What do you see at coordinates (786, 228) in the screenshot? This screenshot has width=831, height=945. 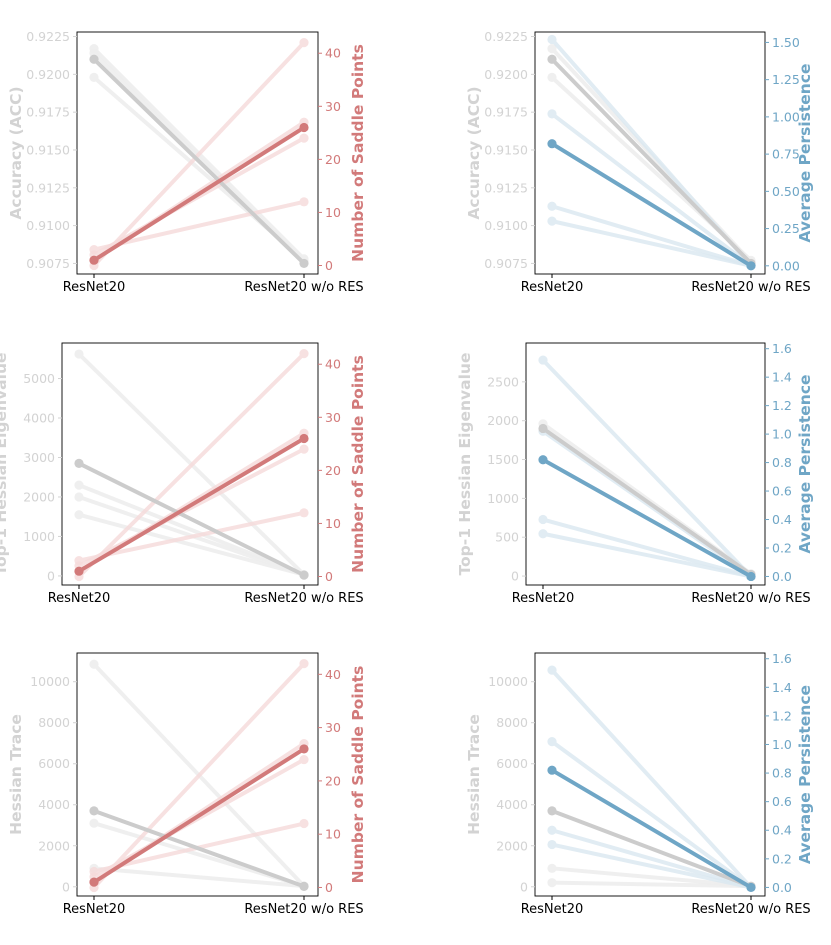 I see `right-tick-label: 0.25` at bounding box center [786, 228].